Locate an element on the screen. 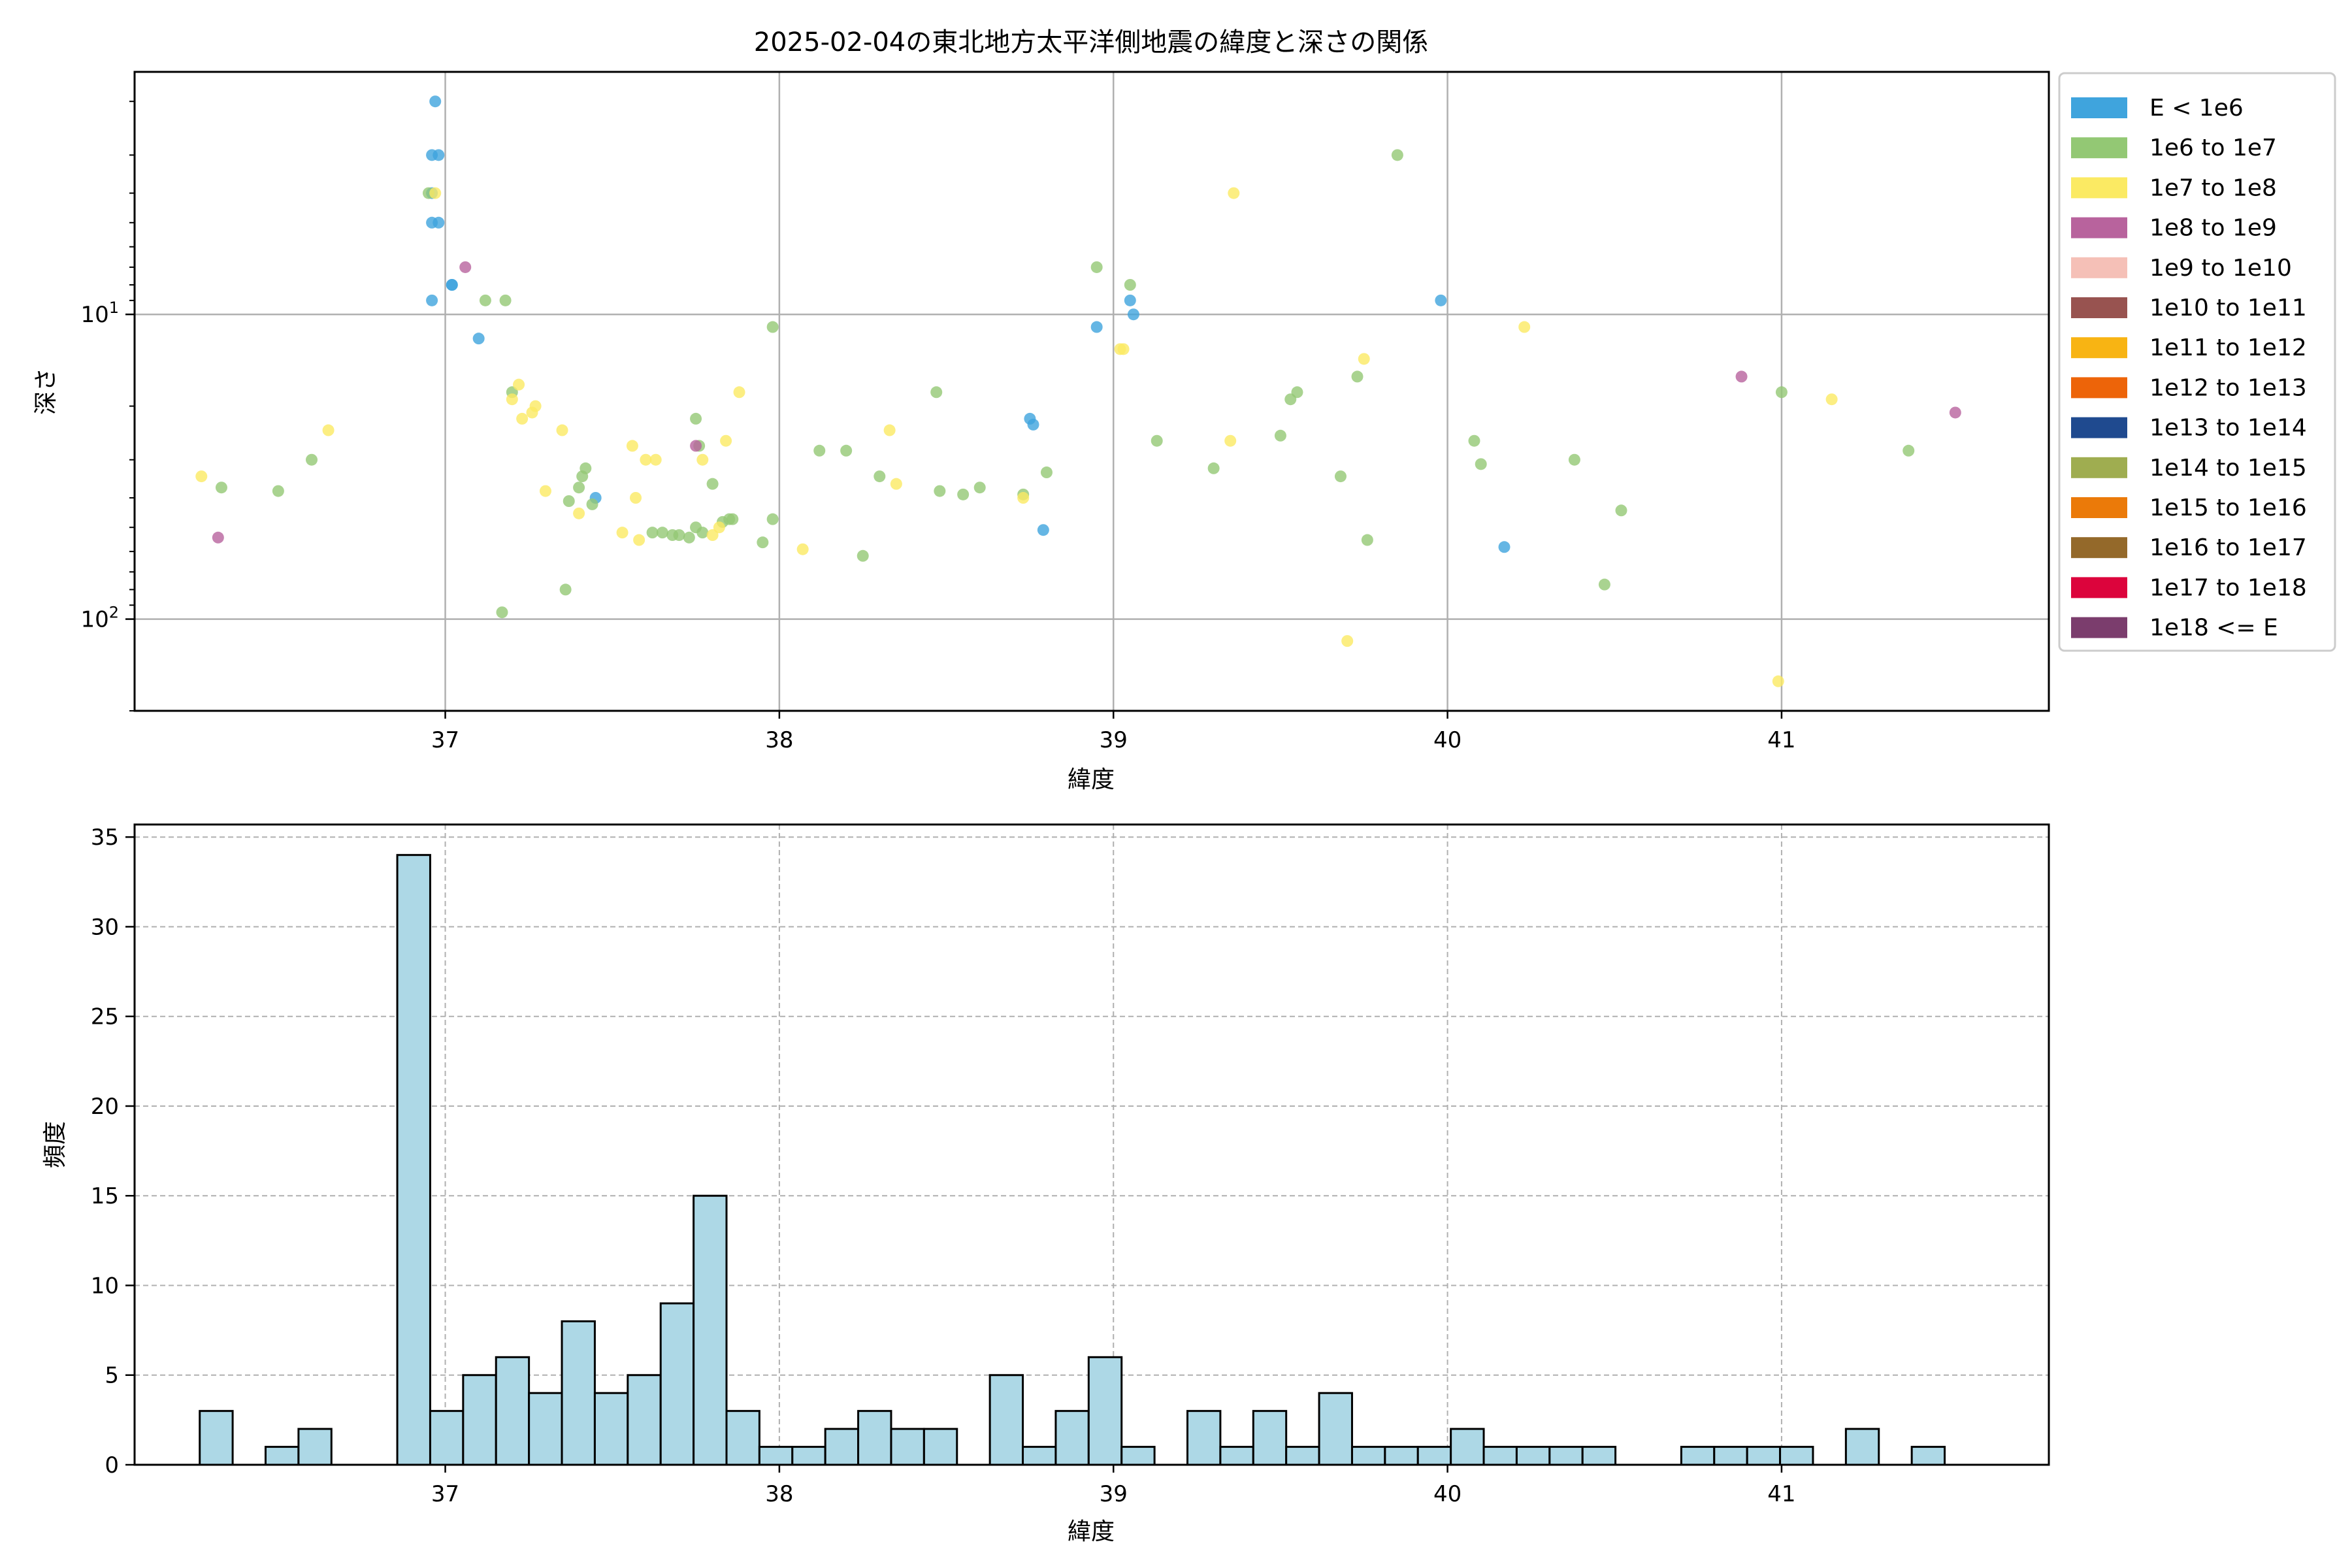 The width and height of the screenshot is (2352, 1568). legend-frame is located at coordinates (2197, 362).